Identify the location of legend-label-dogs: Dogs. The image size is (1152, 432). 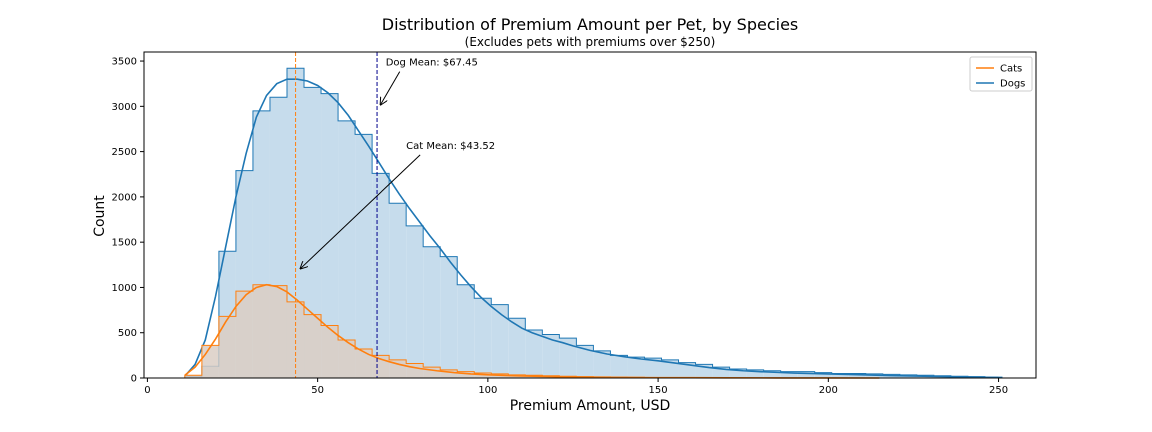
(1012, 84).